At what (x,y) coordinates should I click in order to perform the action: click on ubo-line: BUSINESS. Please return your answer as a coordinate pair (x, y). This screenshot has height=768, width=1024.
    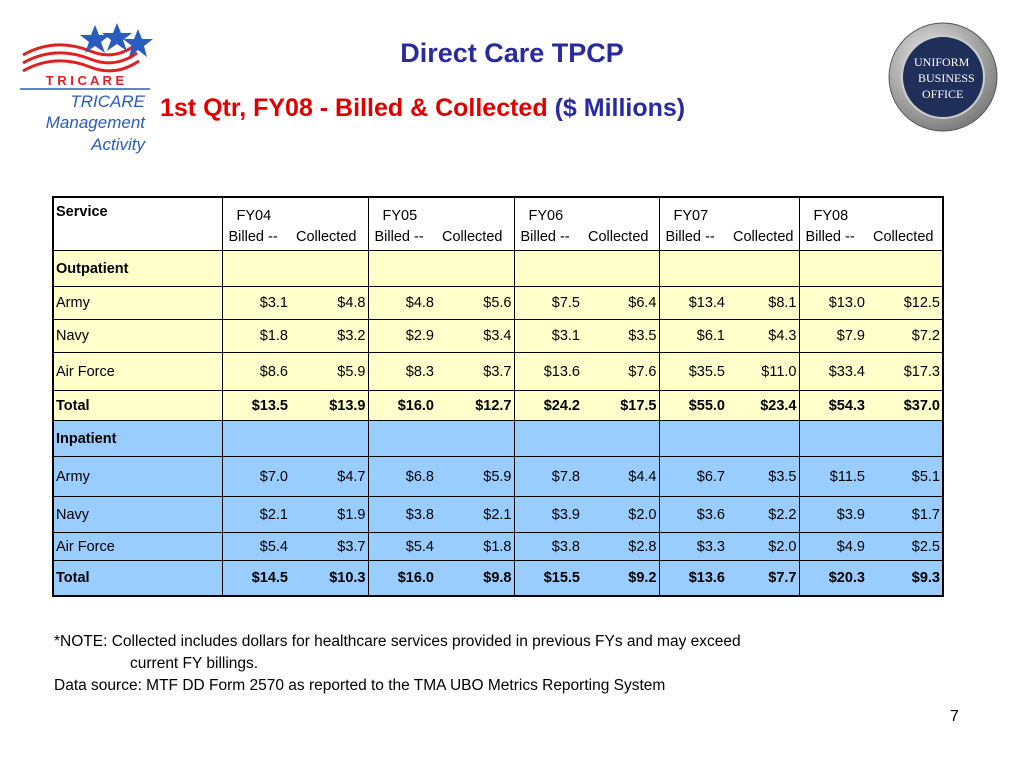
    Looking at the image, I should click on (946, 78).